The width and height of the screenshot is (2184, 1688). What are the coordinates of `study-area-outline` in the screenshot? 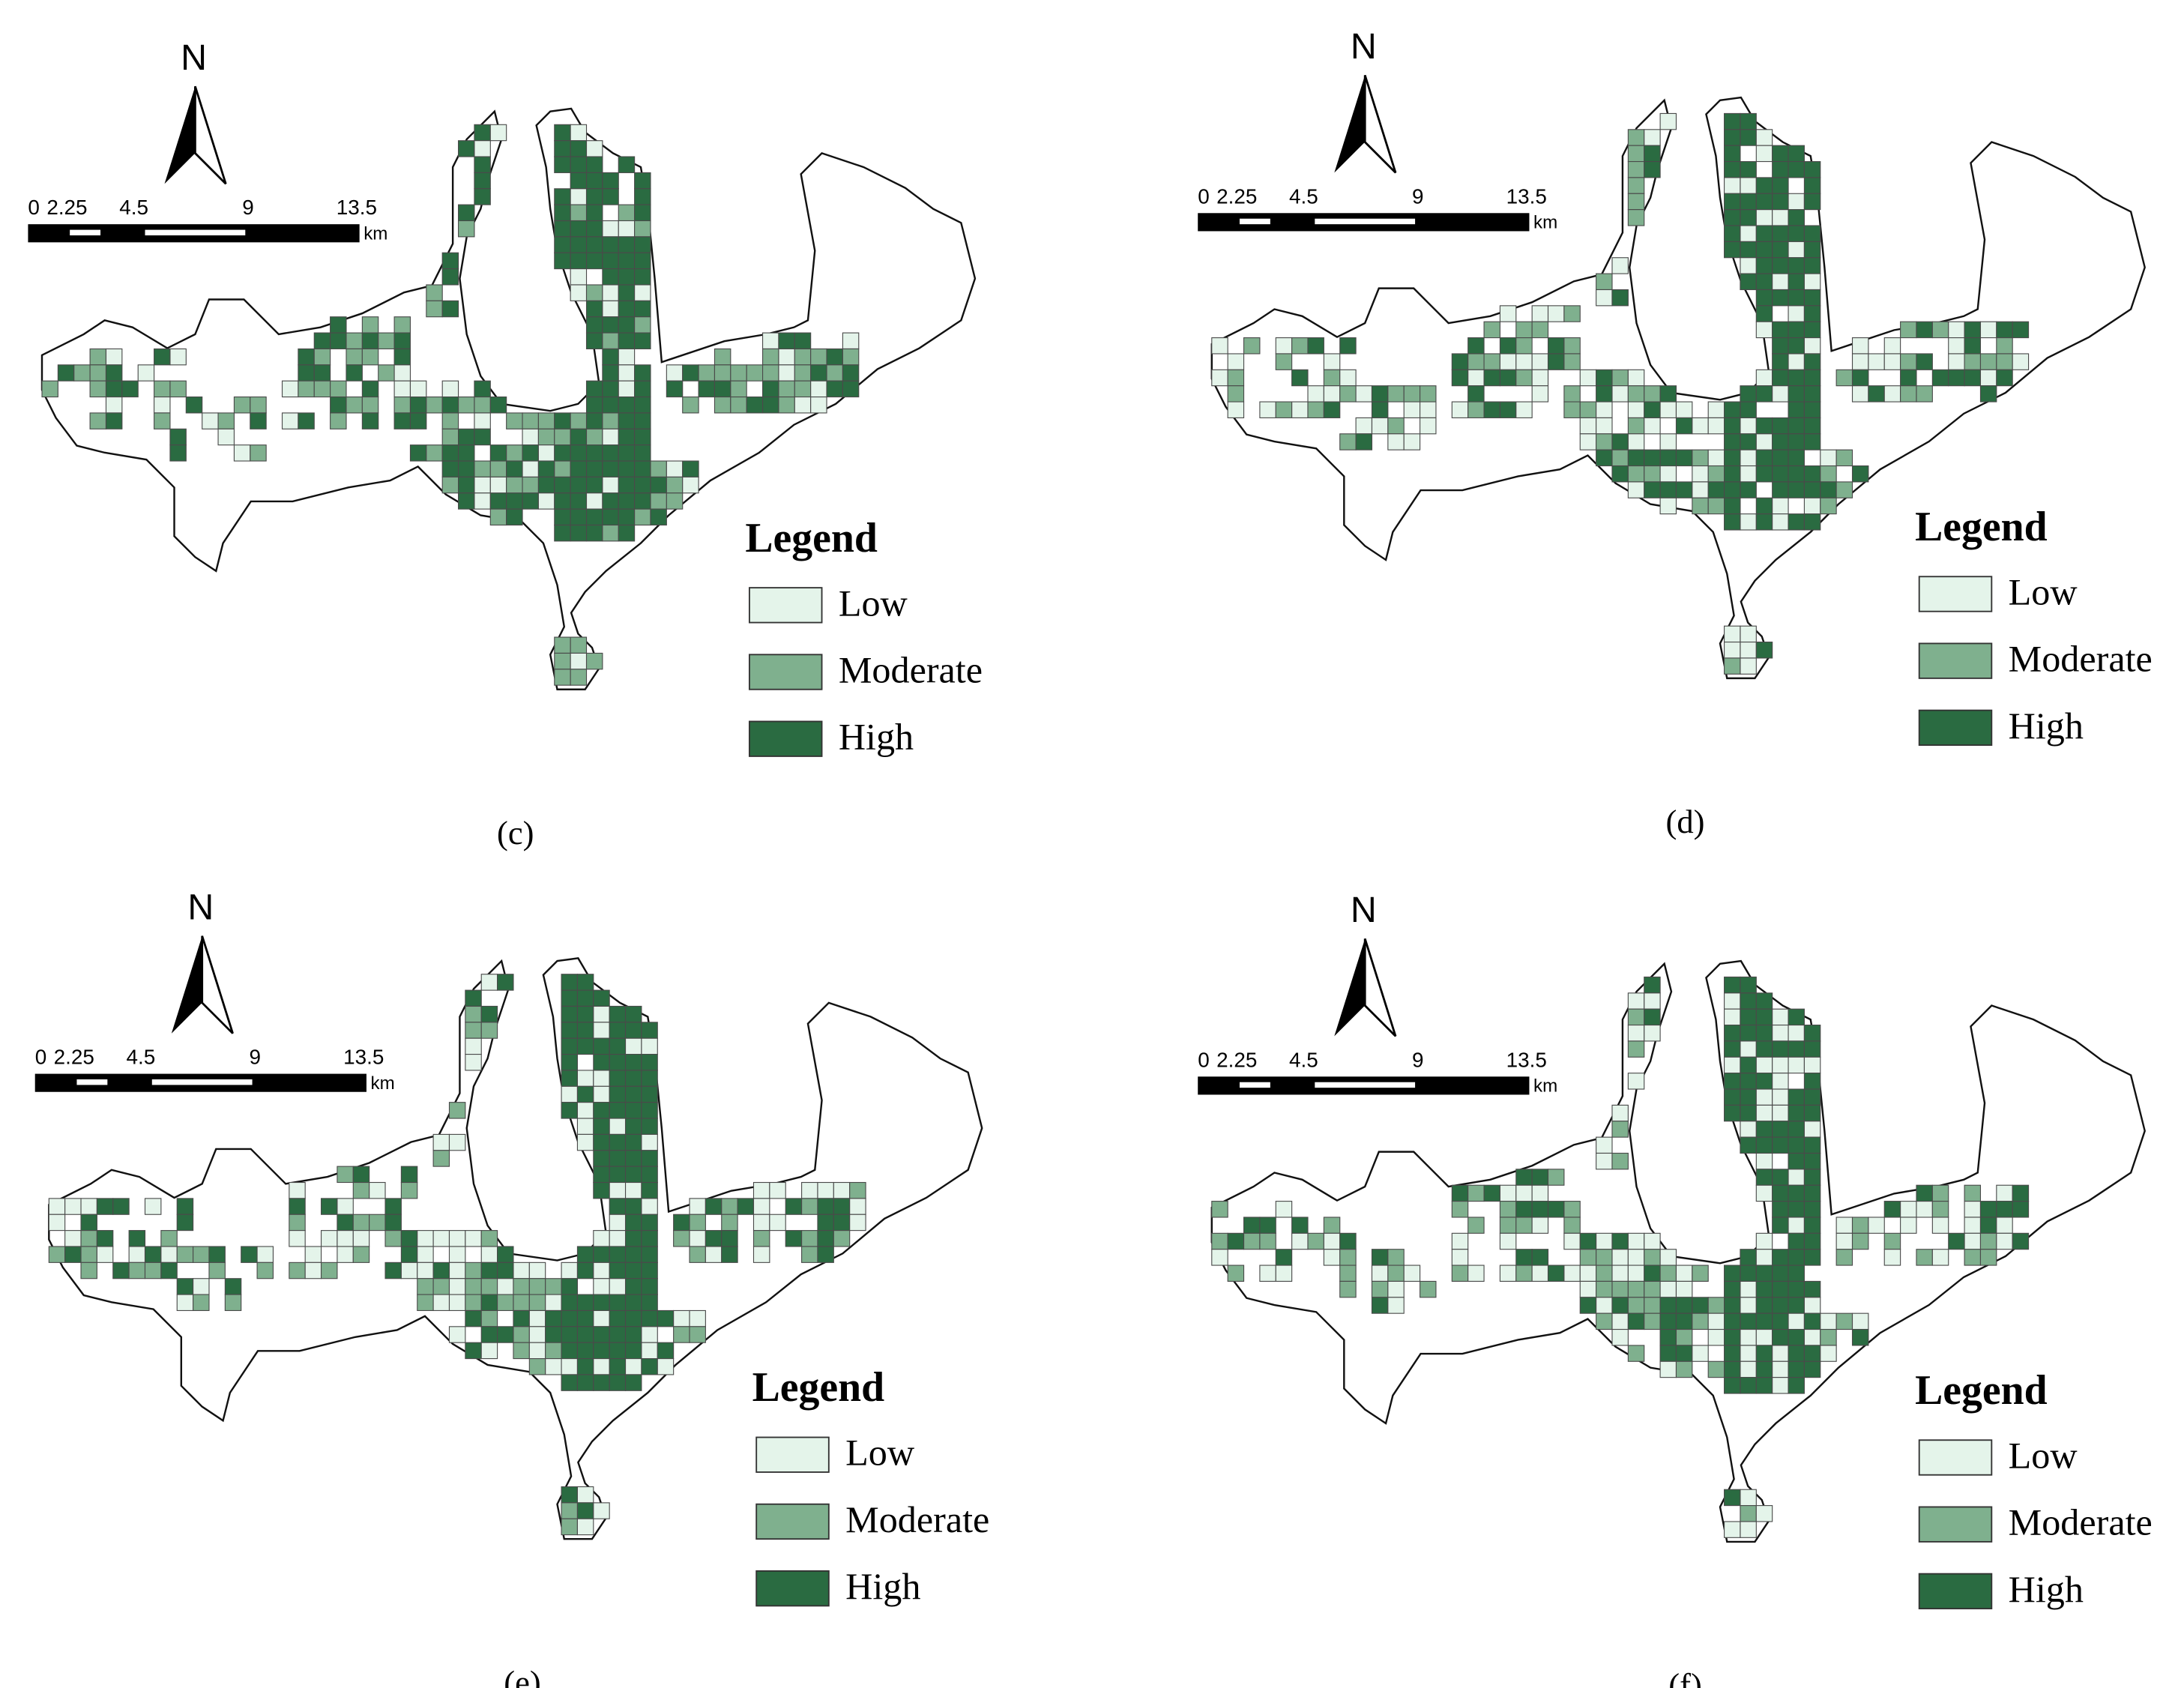 It's located at (515, 1248).